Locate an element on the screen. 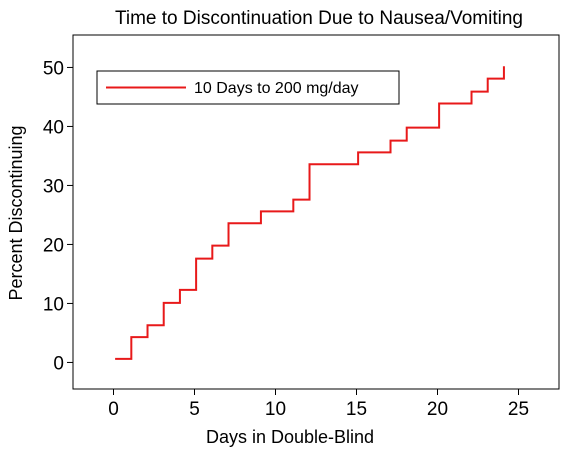 The image size is (577, 455). y-tick-label: 20 is located at coordinates (53, 245).